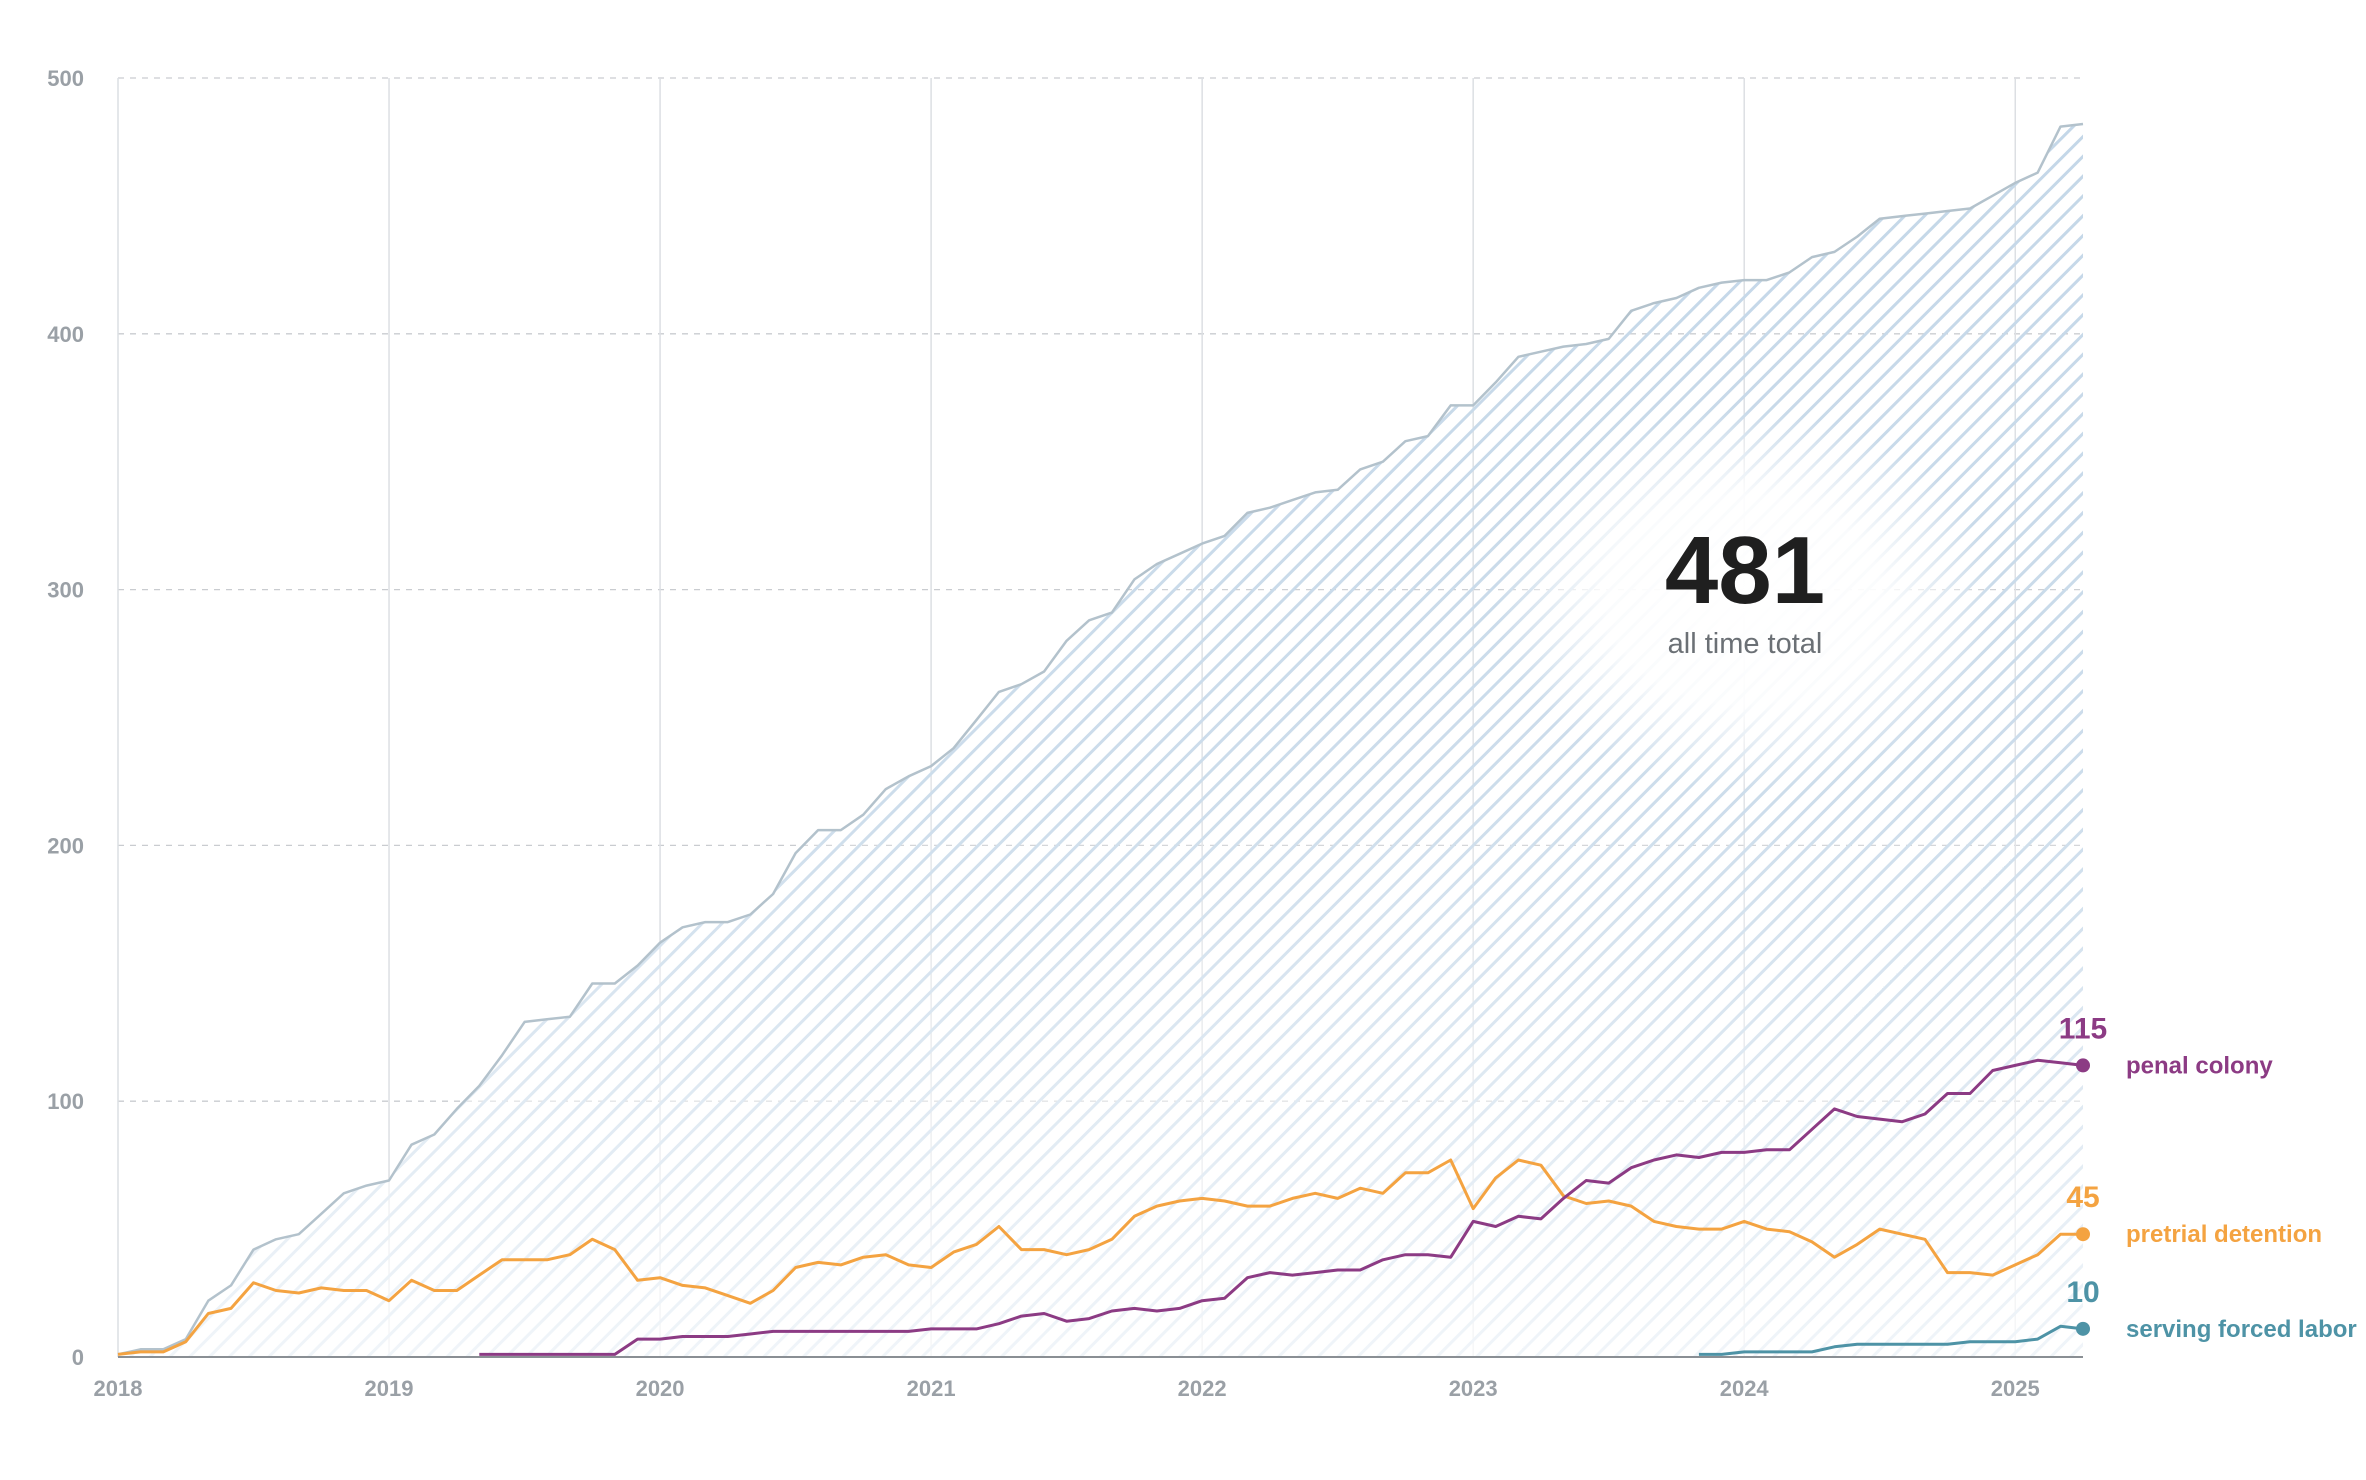  I want to click on y-tick-label: 300, so click(65, 590).